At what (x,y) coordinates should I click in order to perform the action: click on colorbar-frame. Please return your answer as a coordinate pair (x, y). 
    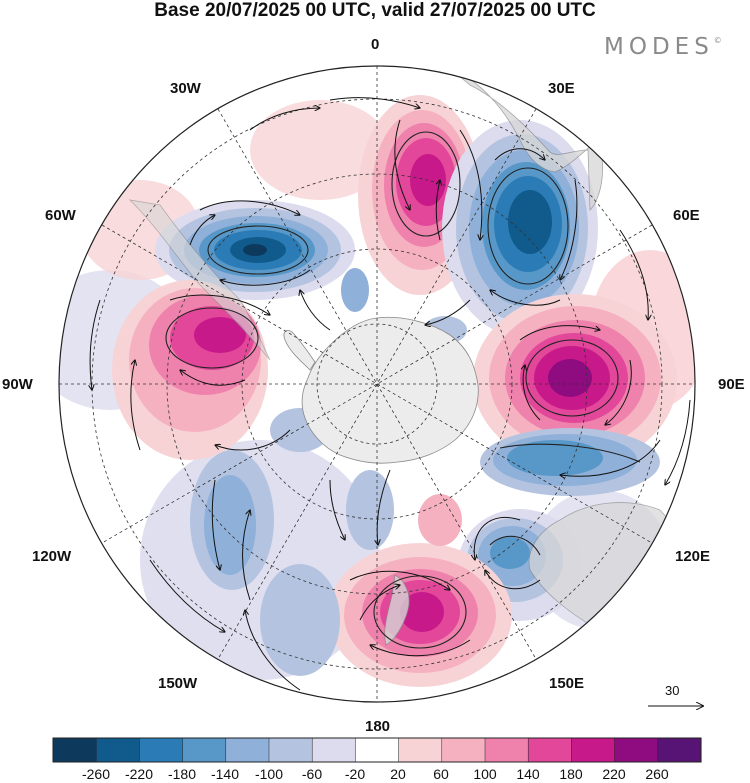
    Looking at the image, I should click on (377, 750).